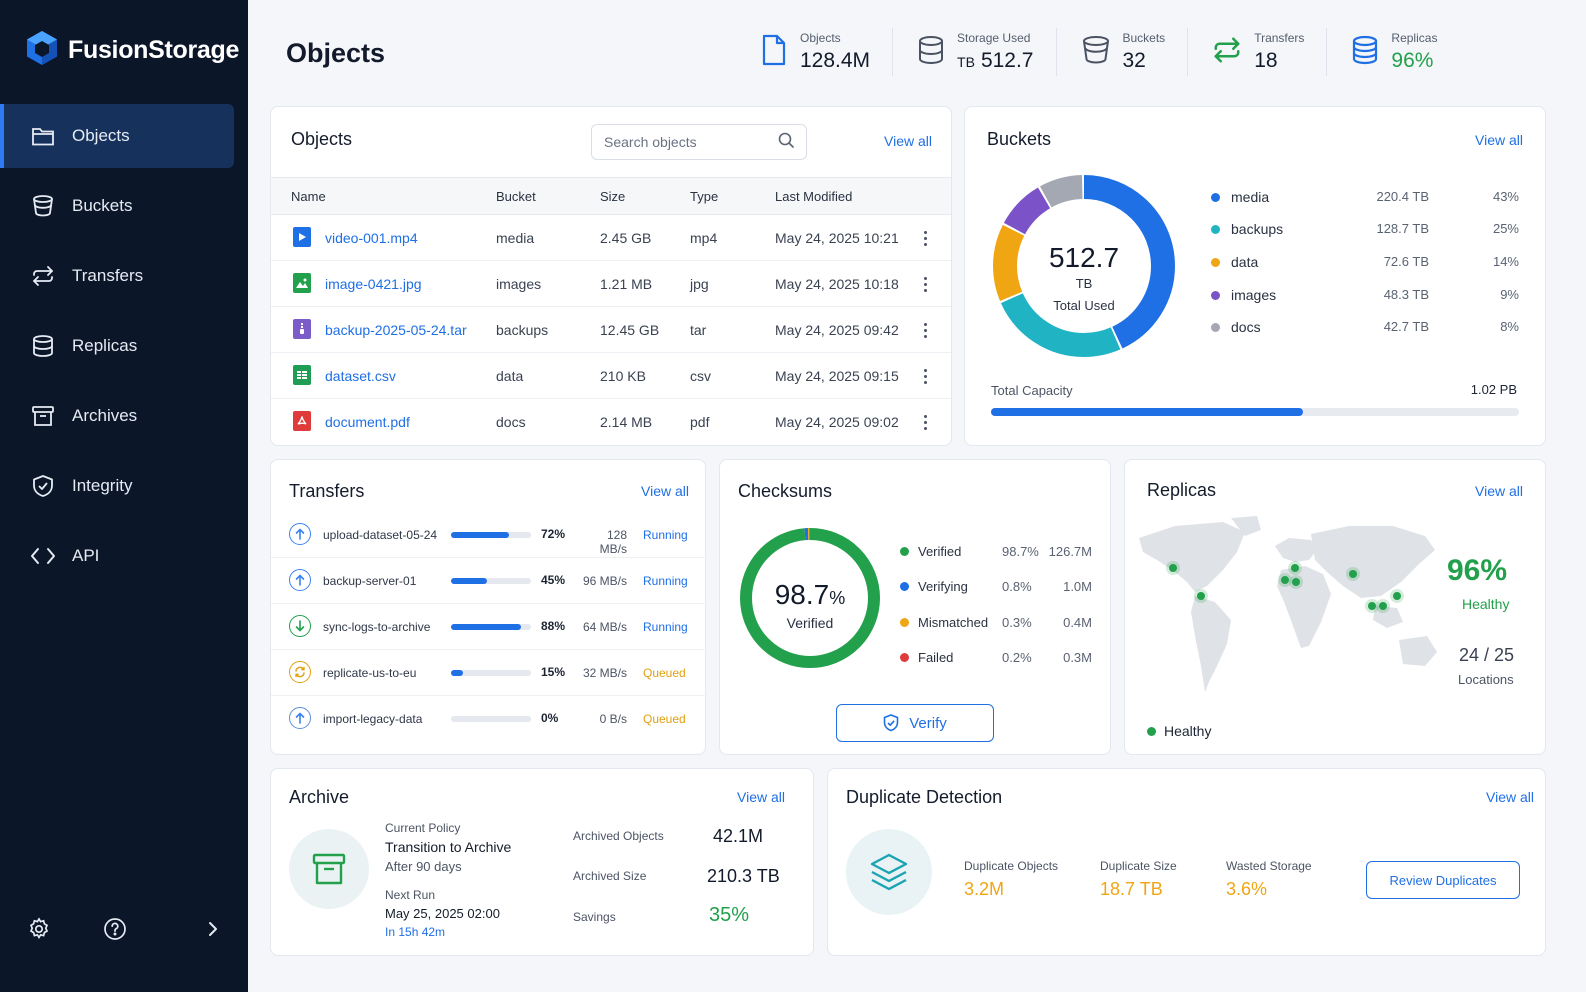 Image resolution: width=1586 pixels, height=992 pixels. I want to click on column-header-size: Size, so click(612, 196).